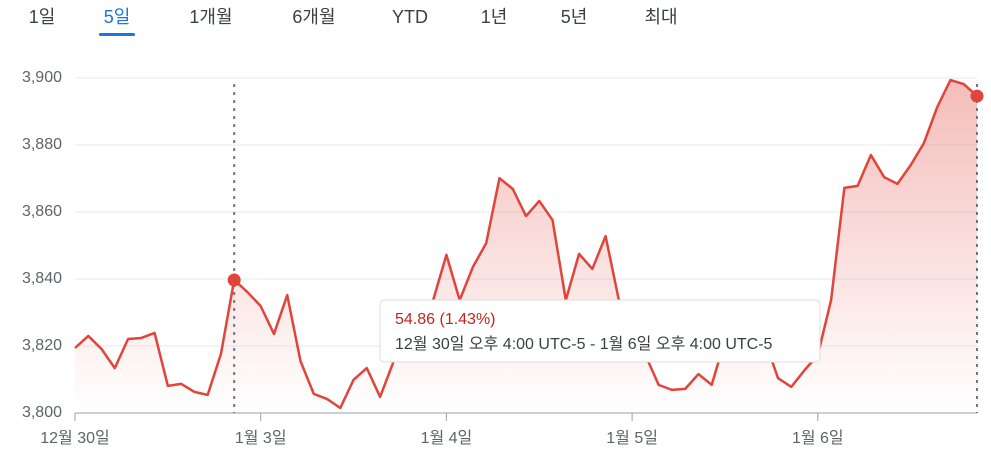  Describe the element at coordinates (574, 17) in the screenshot. I see `tab: 5년` at that location.